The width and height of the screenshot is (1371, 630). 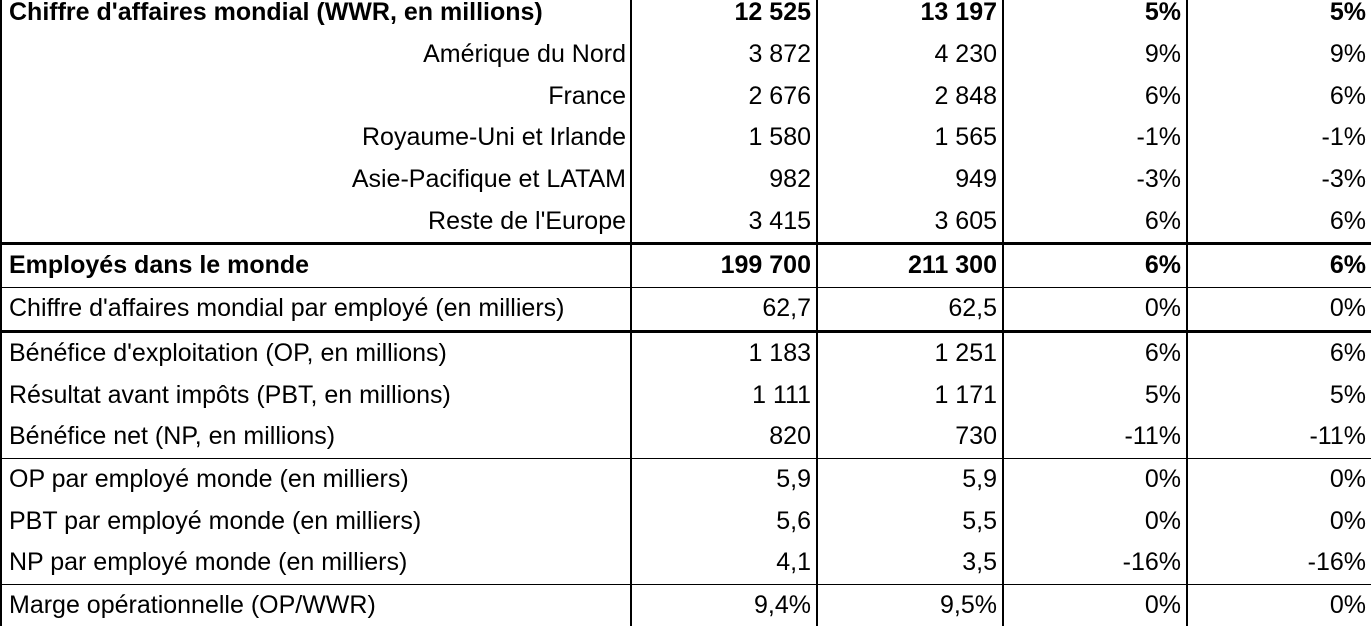 I want to click on row-label: Reste de l'Europe, so click(x=316, y=222).